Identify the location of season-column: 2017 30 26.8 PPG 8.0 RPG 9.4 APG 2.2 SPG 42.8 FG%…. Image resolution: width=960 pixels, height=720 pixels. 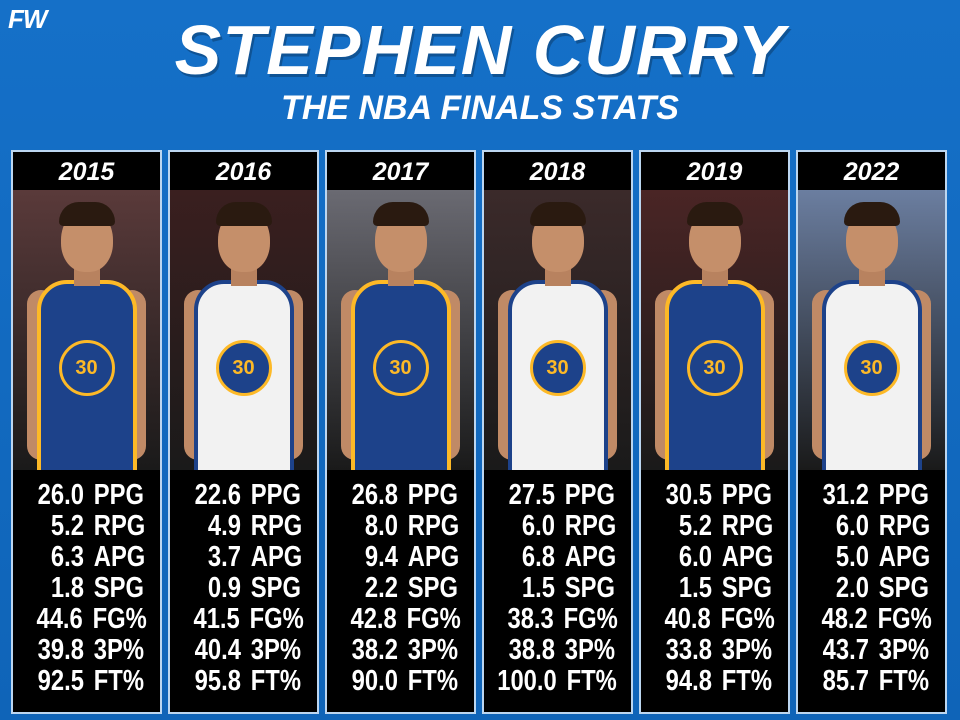
(400, 432).